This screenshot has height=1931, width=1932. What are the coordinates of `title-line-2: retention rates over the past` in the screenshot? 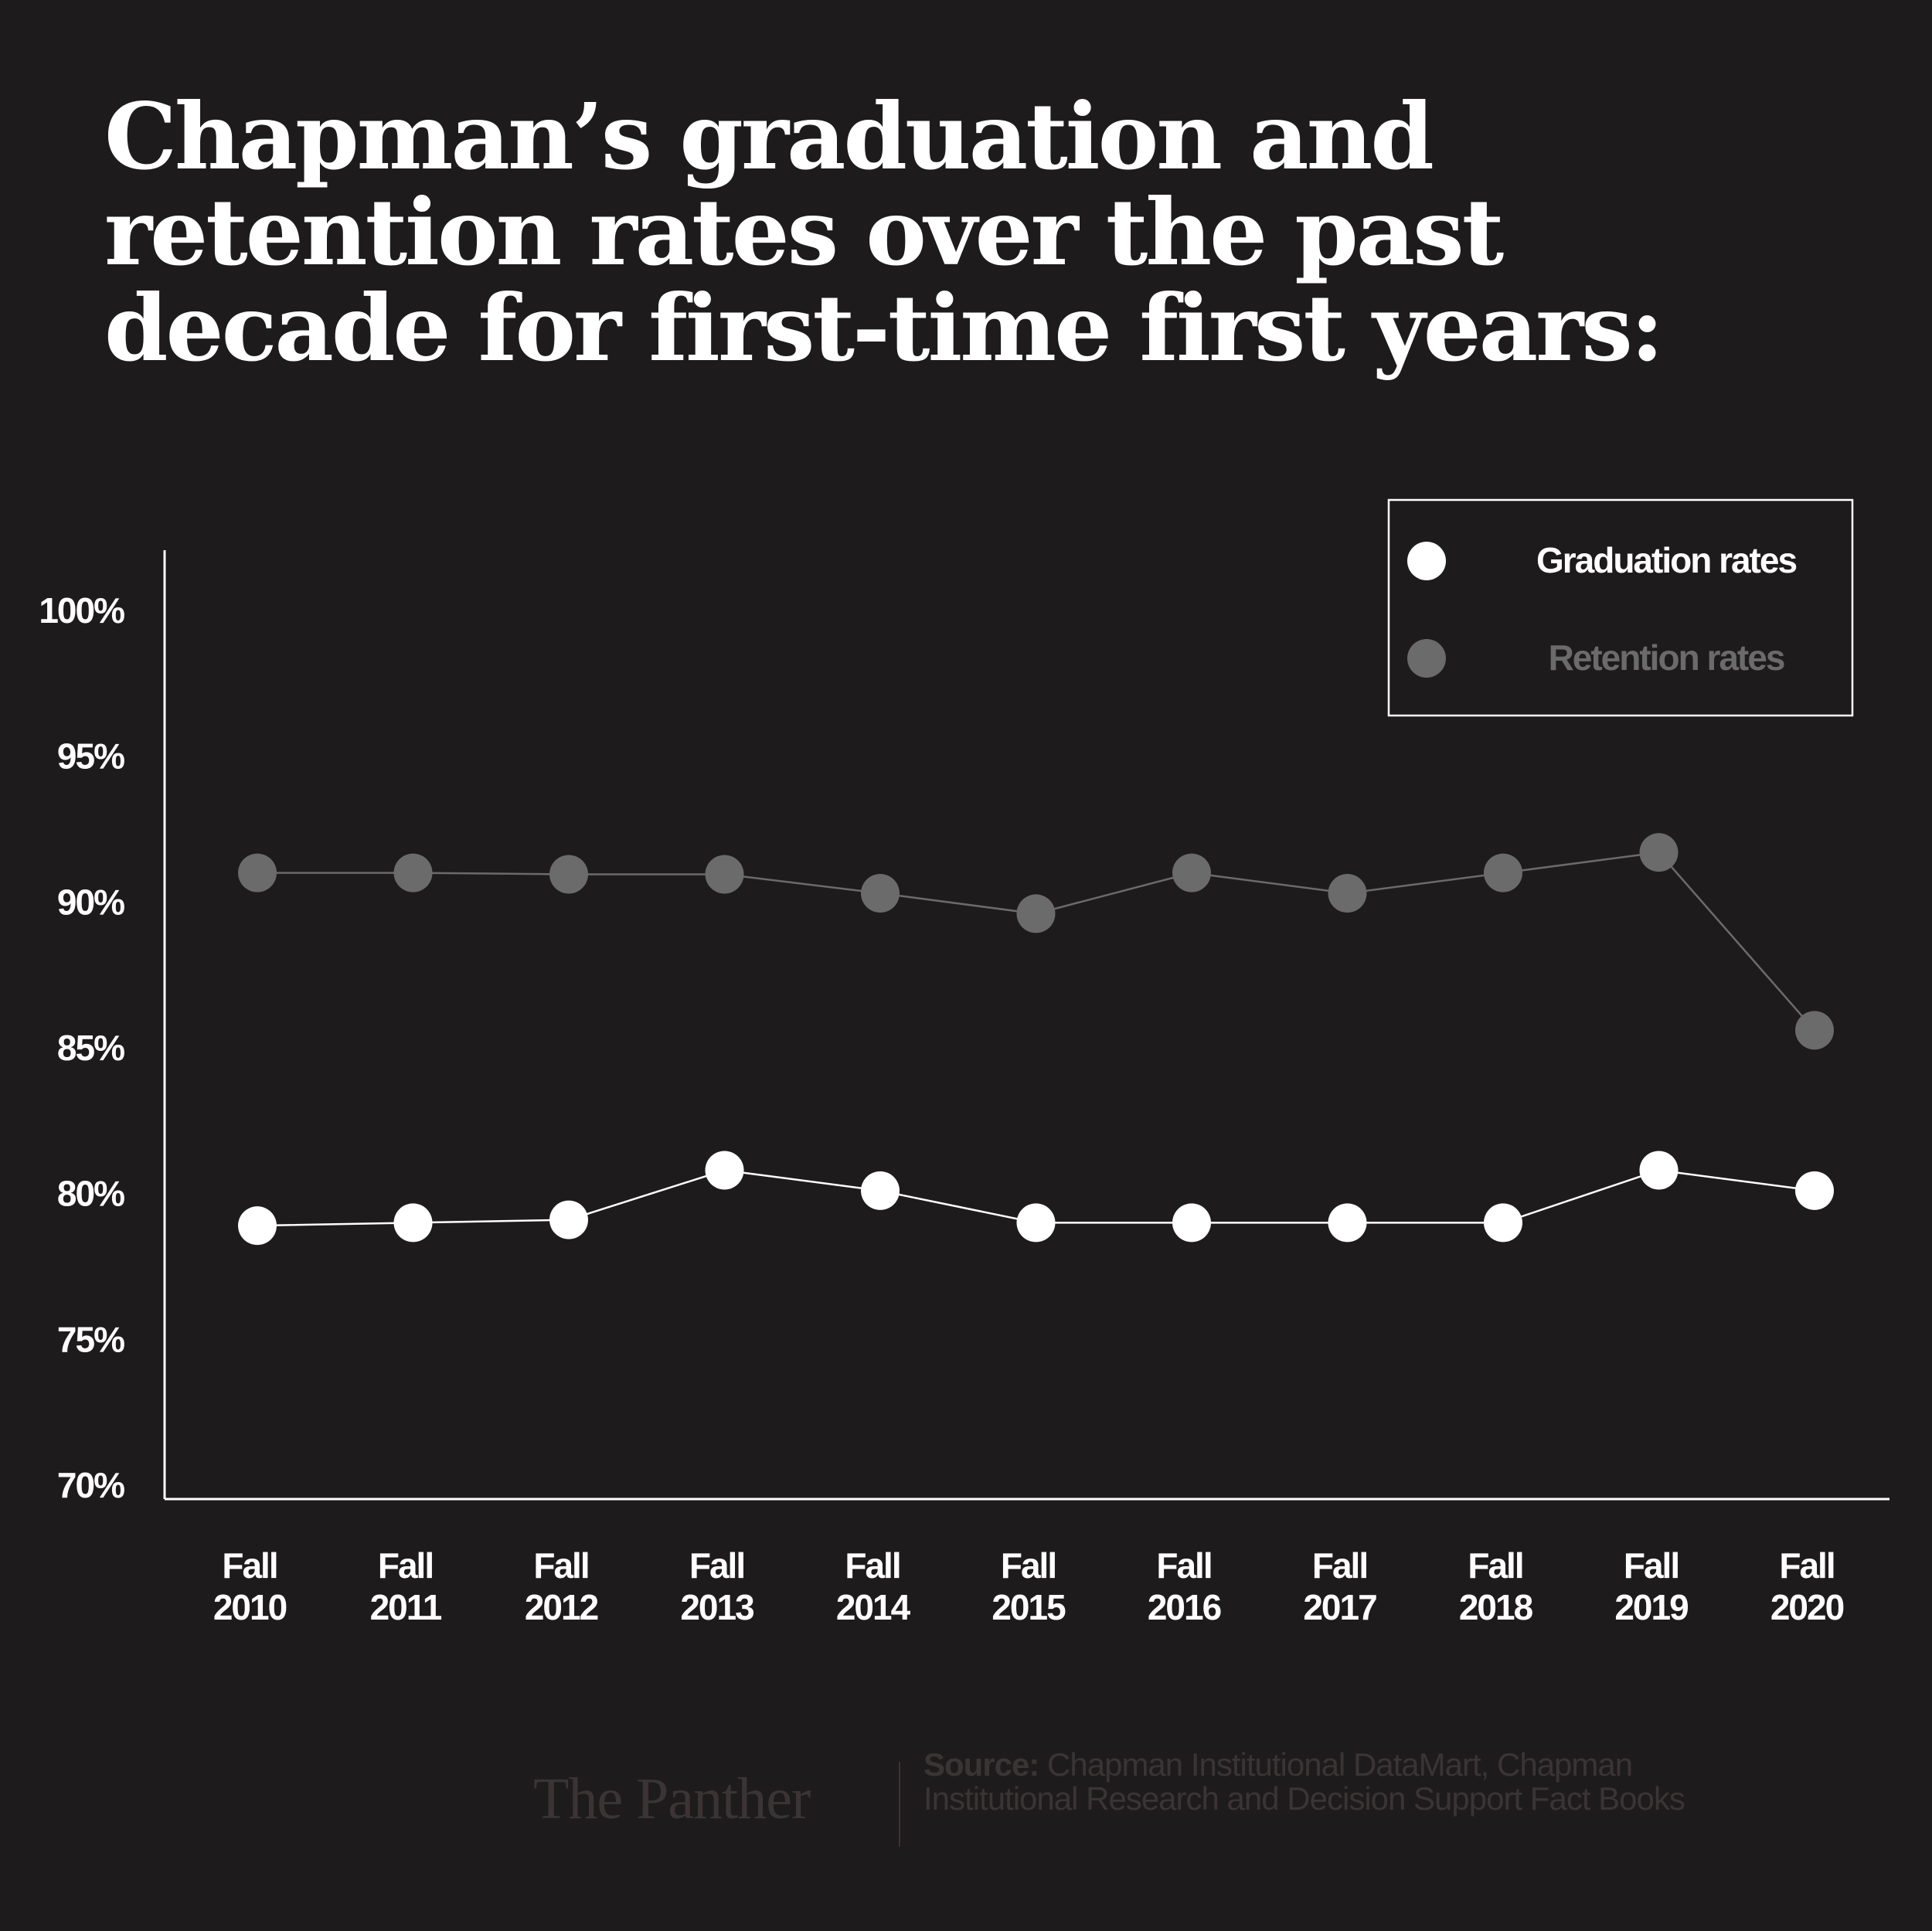 It's located at (804, 232).